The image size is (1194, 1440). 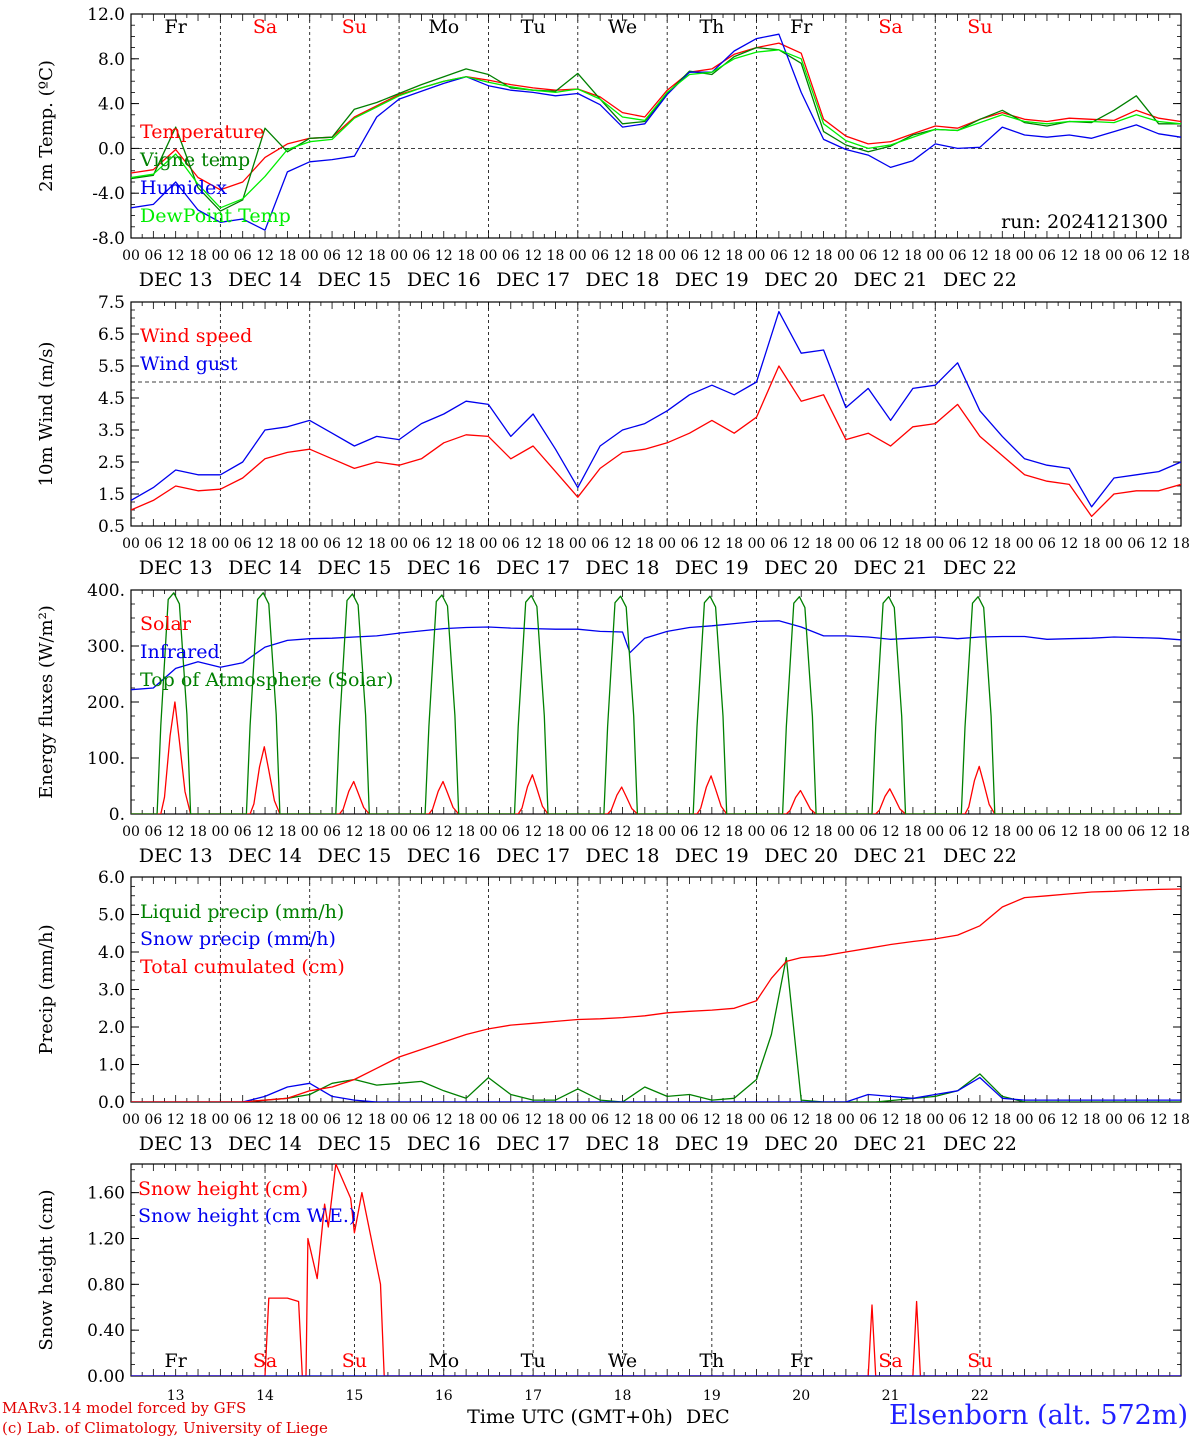 What do you see at coordinates (106, 1239) in the screenshot?
I see `y-tick-label: 1.20` at bounding box center [106, 1239].